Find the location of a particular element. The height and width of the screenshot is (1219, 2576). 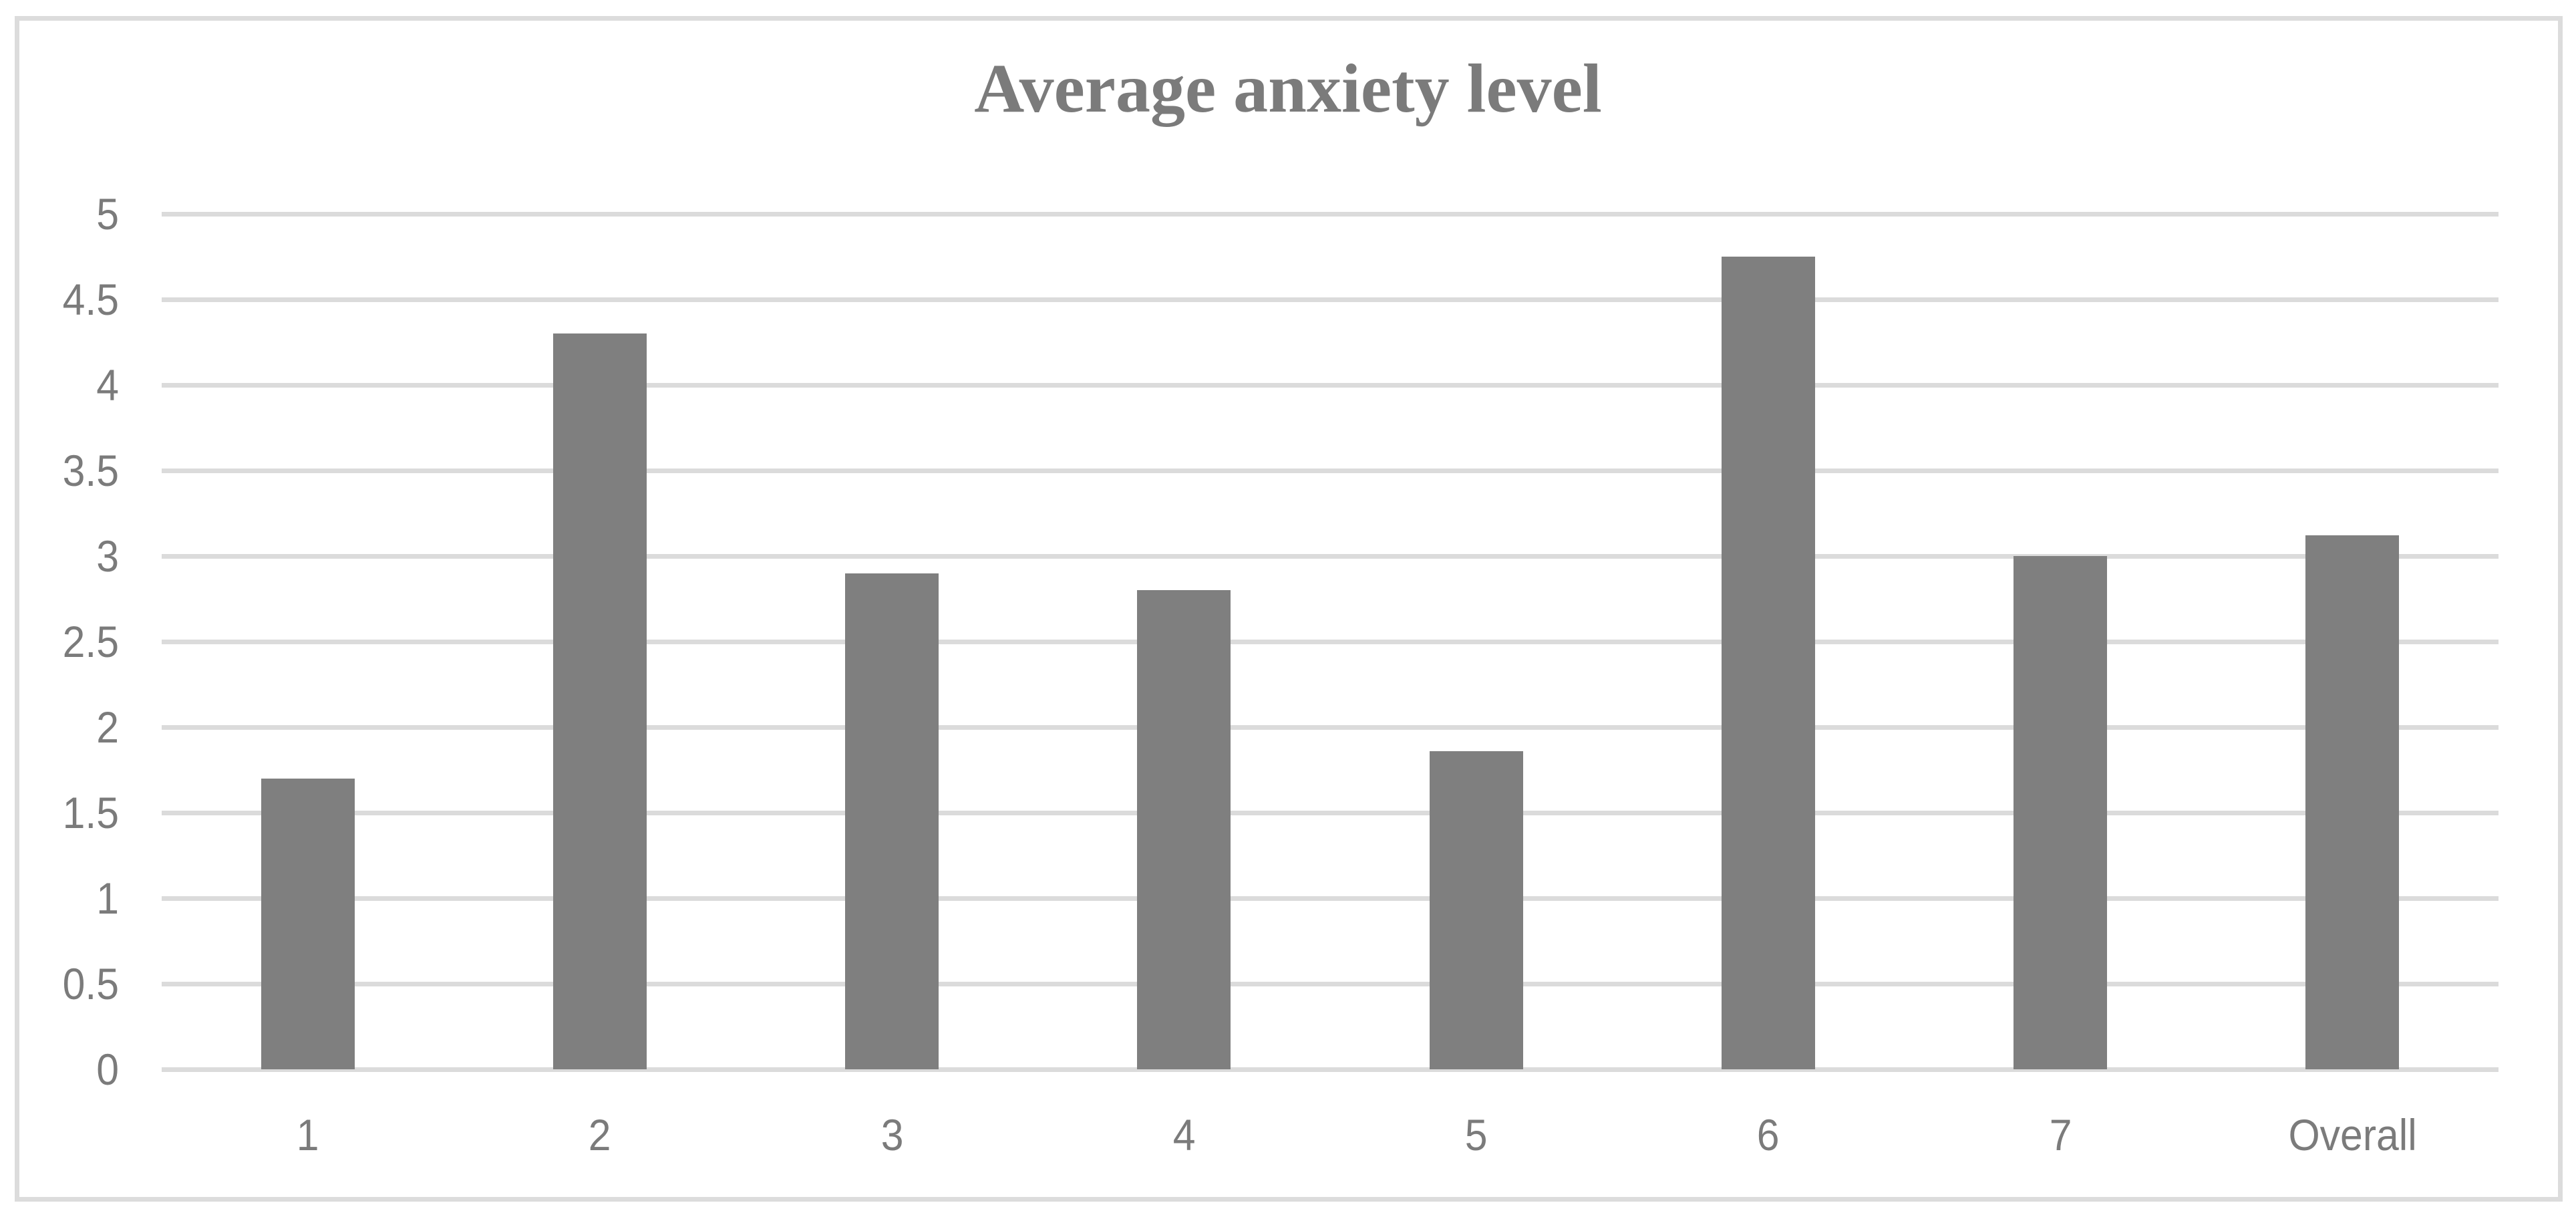

x-tick-label-6: 6 is located at coordinates (1768, 1135).